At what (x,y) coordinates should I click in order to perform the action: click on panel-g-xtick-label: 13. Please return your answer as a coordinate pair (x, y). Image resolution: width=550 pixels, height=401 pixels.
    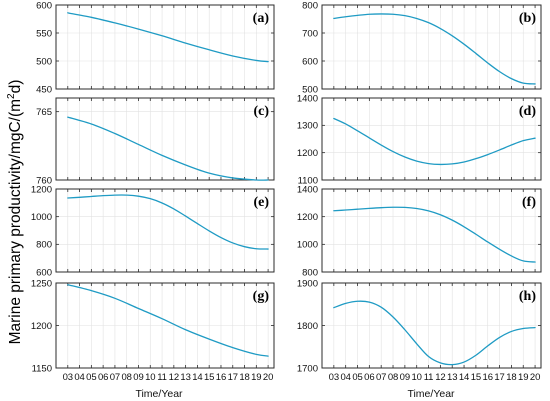
    Looking at the image, I should click on (185, 377).